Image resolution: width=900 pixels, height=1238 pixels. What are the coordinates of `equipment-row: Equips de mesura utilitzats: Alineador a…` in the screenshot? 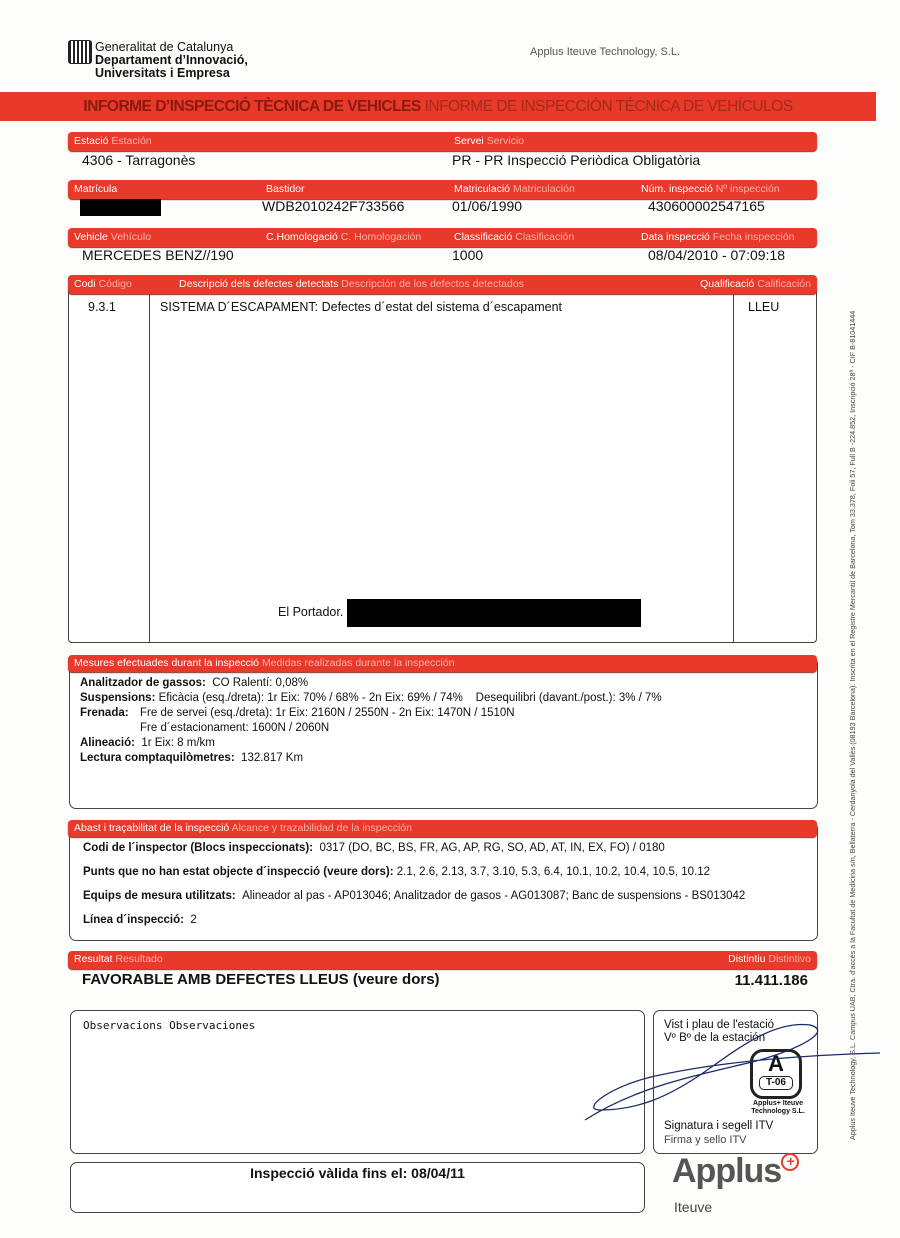 It's located at (414, 896).